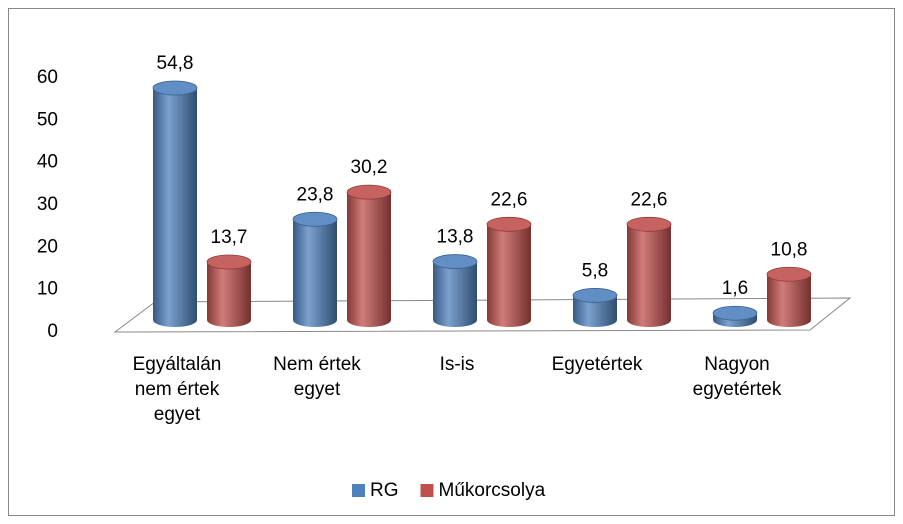 This screenshot has height=524, width=903. I want to click on x-tick-label: Nagyon egyetértek, so click(737, 377).